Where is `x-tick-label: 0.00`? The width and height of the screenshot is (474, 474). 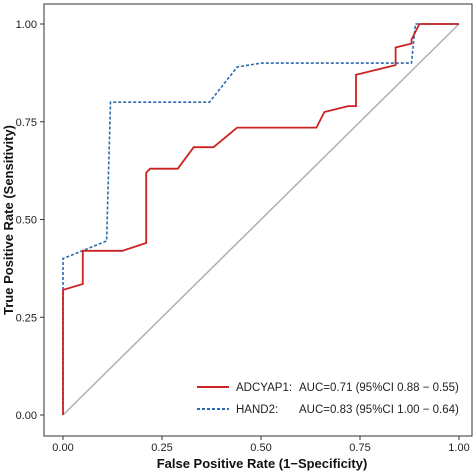
x-tick-label: 0.00 is located at coordinates (62, 448).